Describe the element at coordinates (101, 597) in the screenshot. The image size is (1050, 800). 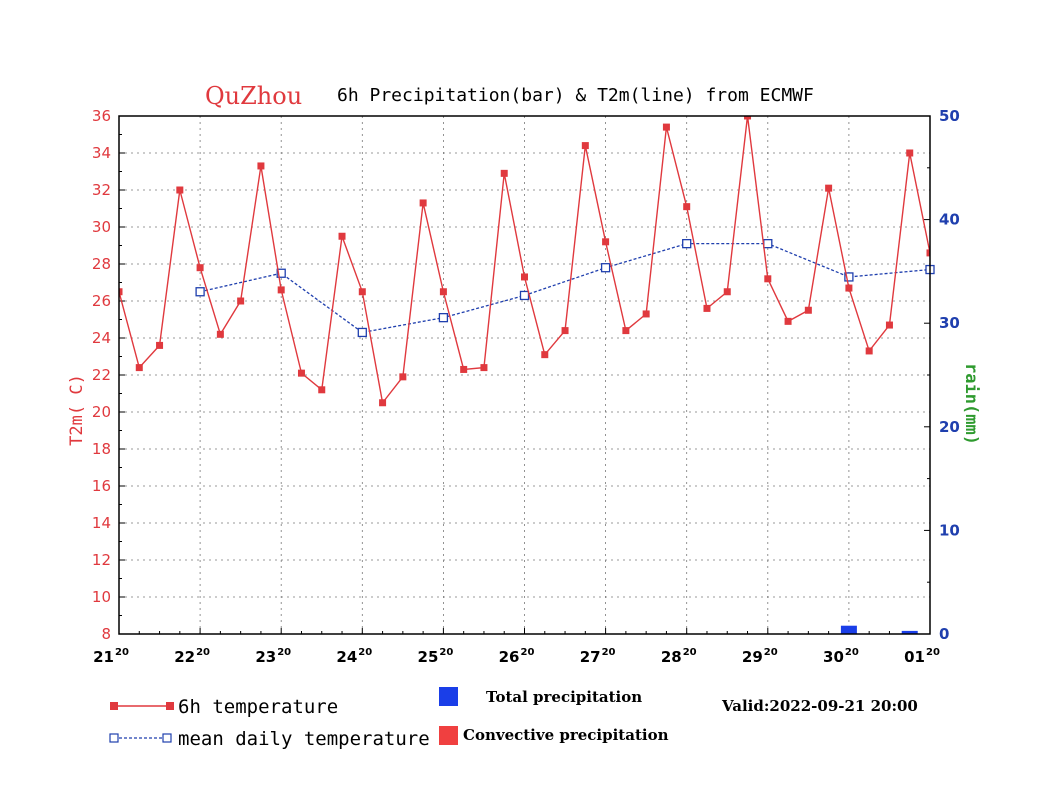
I see `left-tick-label-1: 10` at that location.